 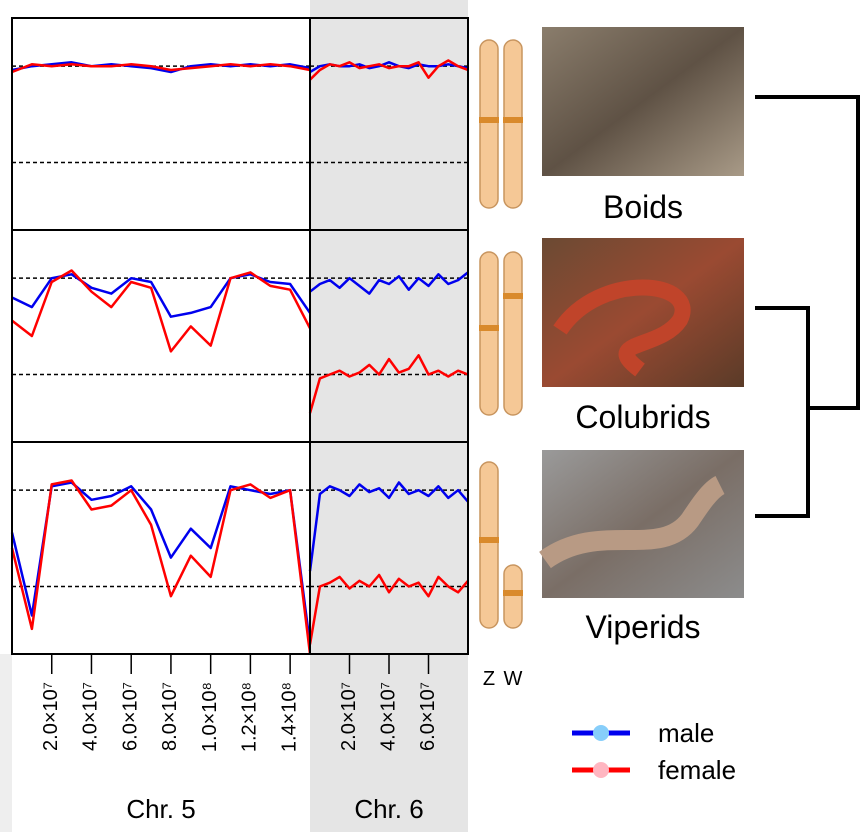 I want to click on karyotypes, so click(x=501, y=334).